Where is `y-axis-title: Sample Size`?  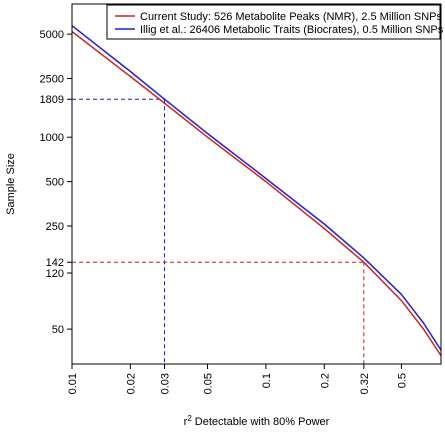
y-axis-title: Sample Size is located at coordinates (11, 184).